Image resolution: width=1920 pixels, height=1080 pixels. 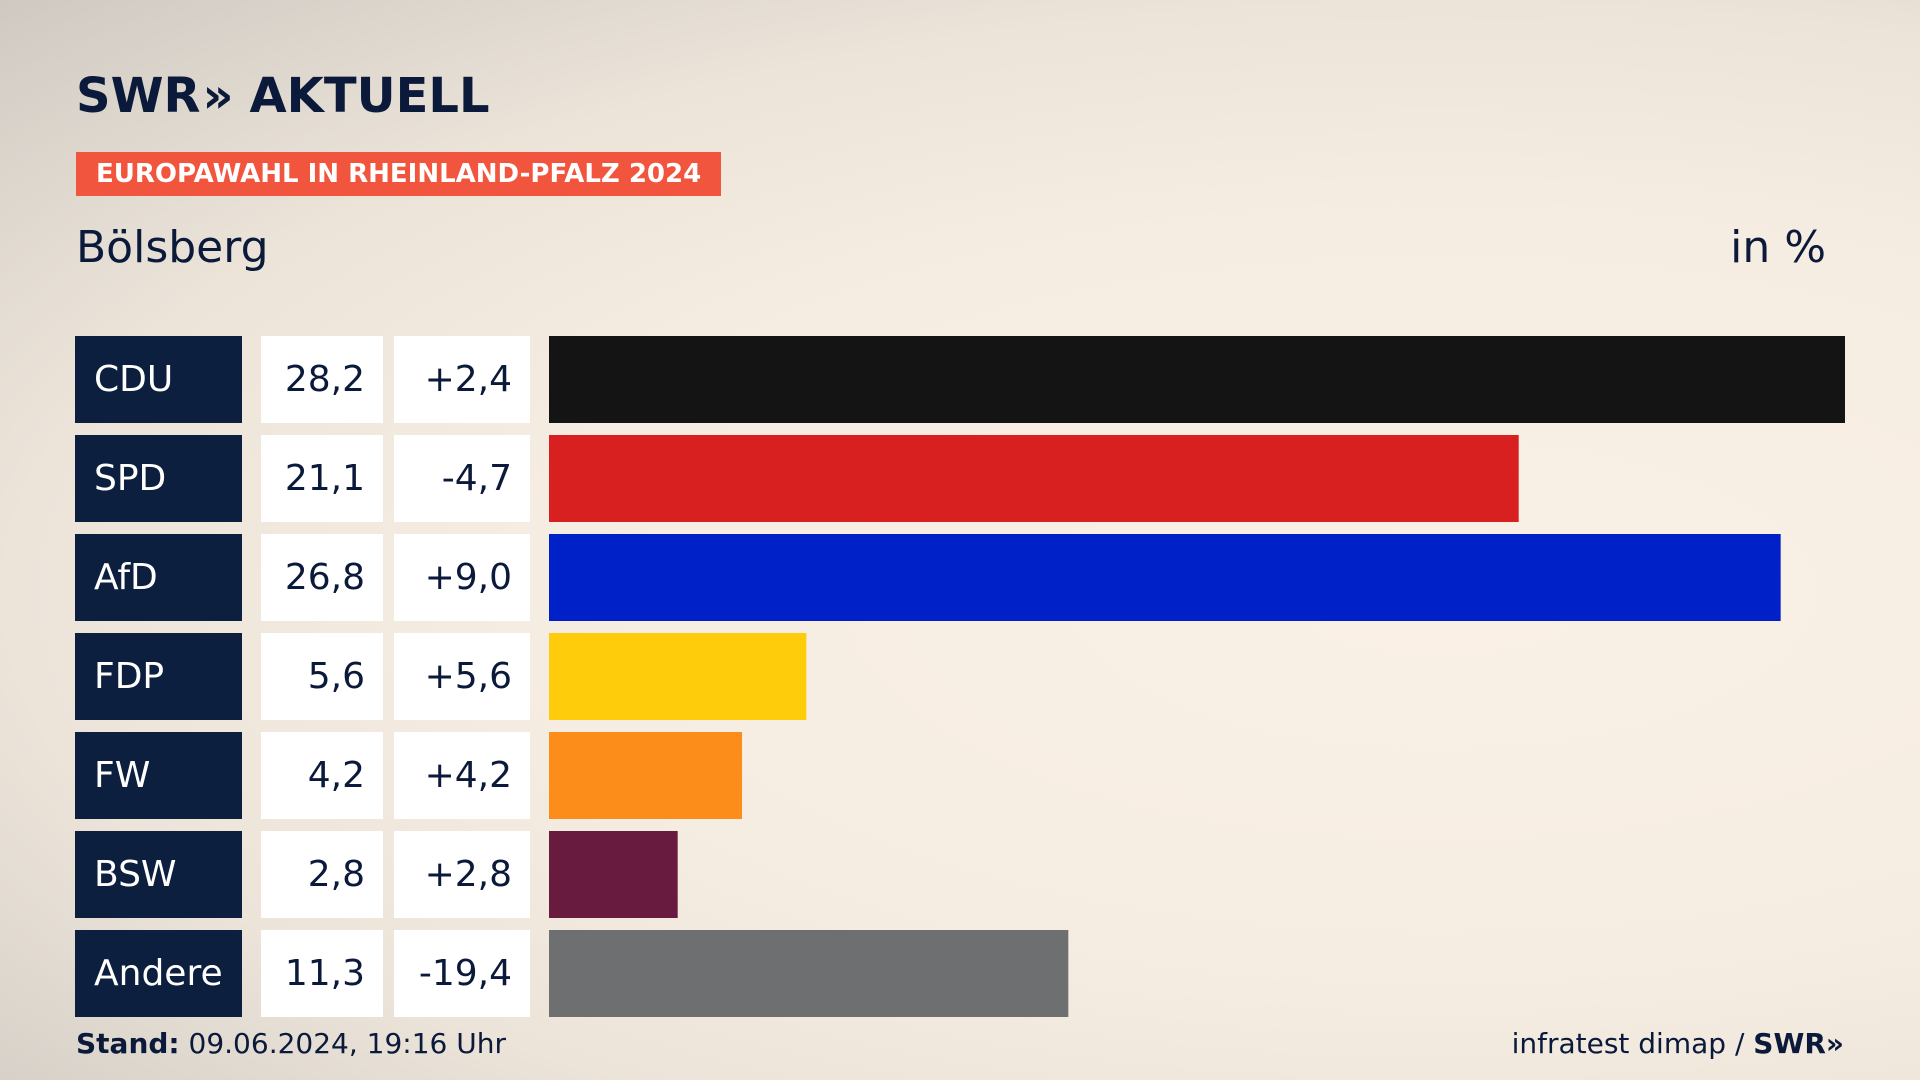 I want to click on value-box-andere, so click(x=322, y=973).